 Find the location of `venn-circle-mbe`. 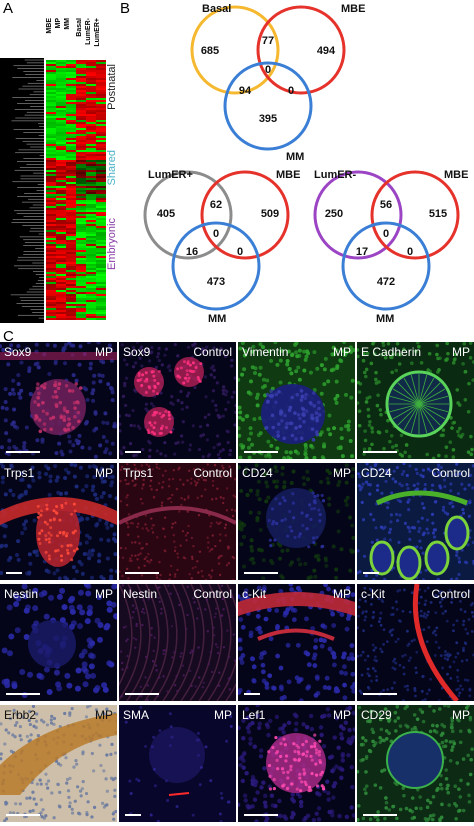

venn-circle-mbe is located at coordinates (415, 215).